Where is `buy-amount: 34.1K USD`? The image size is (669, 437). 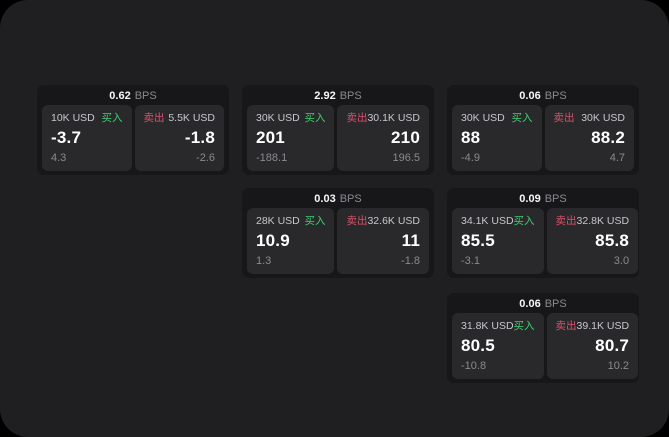 buy-amount: 34.1K USD is located at coordinates (487, 221).